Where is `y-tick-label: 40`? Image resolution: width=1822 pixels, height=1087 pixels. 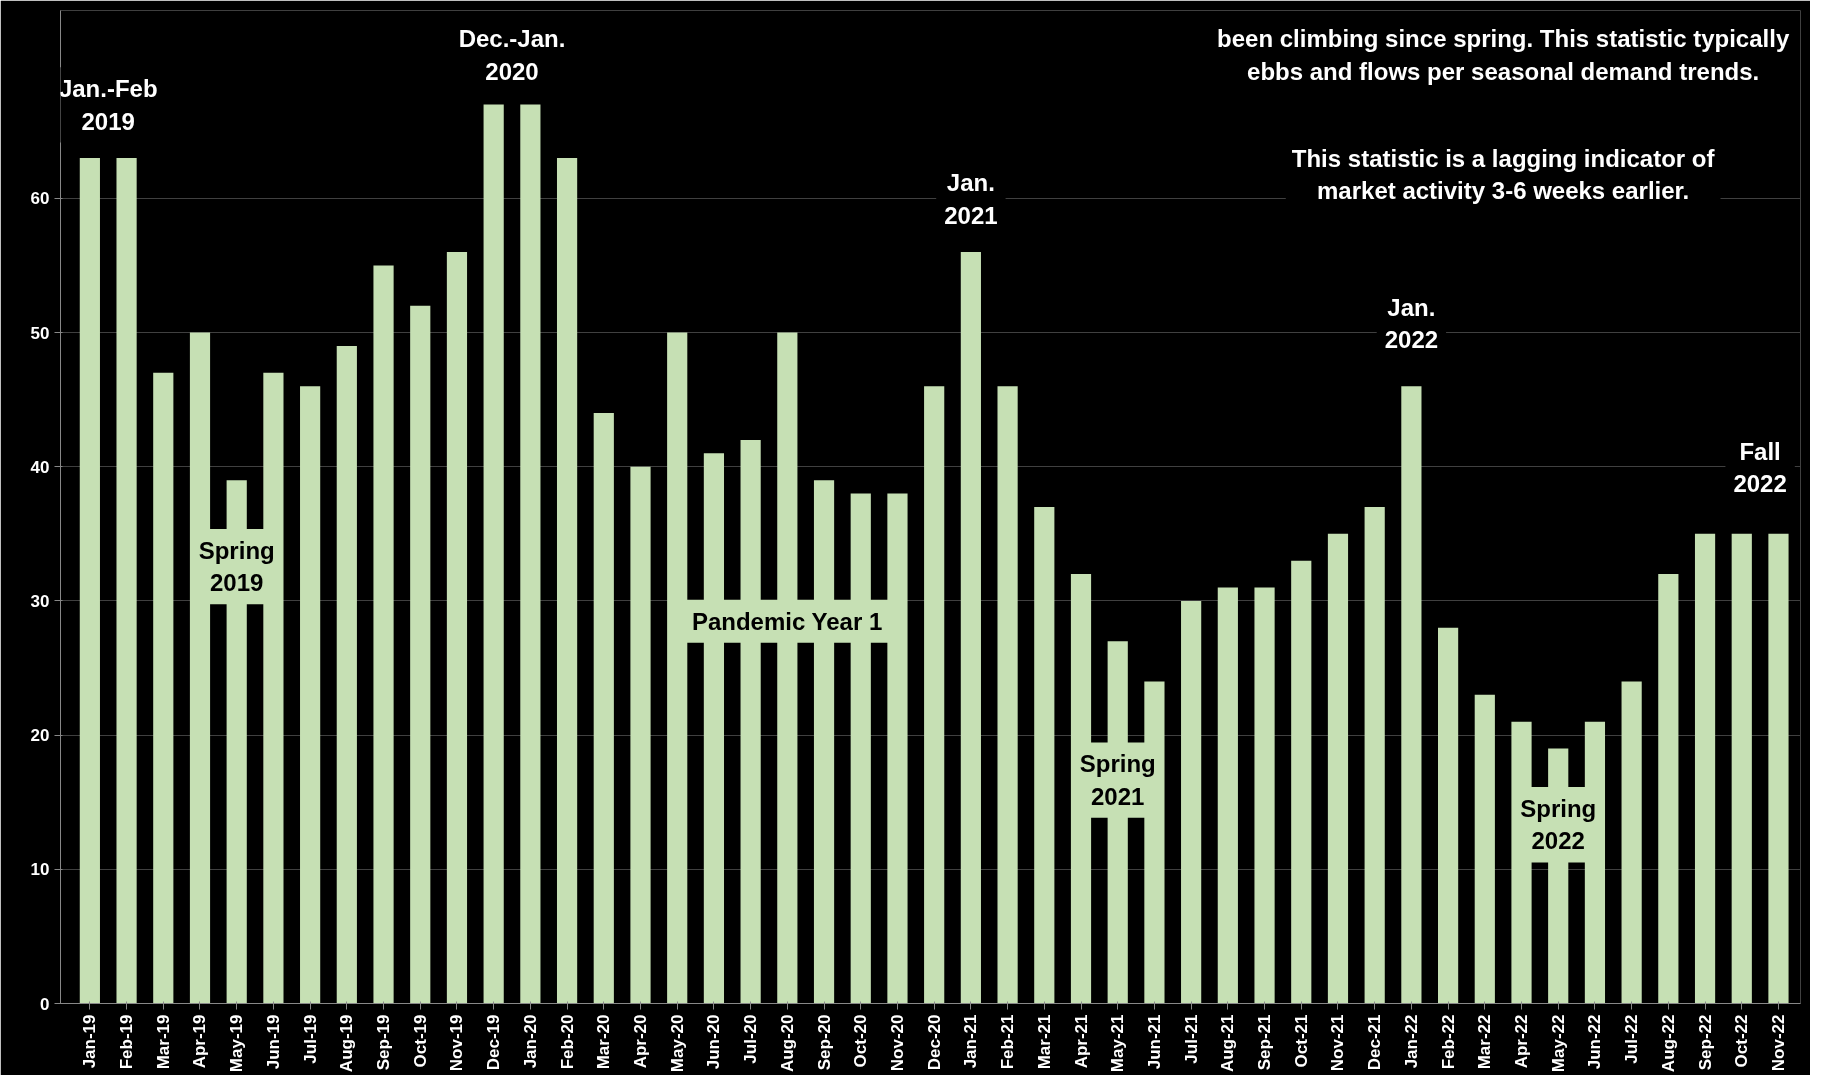
y-tick-label: 40 is located at coordinates (40, 467).